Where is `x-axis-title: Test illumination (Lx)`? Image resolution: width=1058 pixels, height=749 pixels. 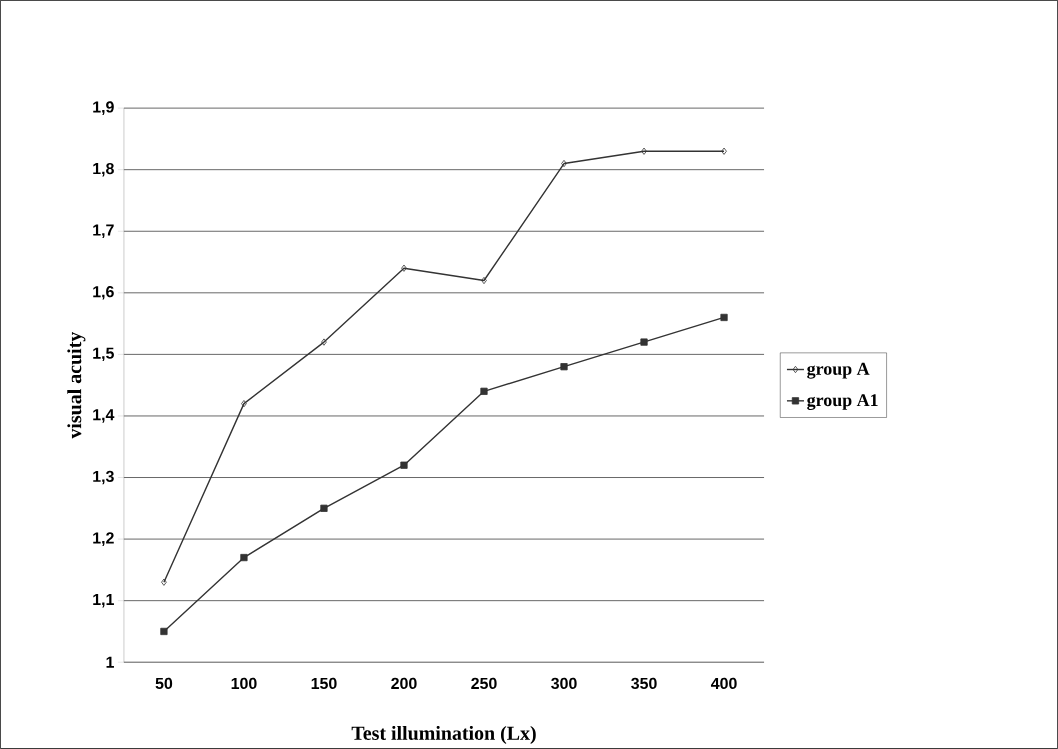
x-axis-title: Test illumination (Lx) is located at coordinates (443, 735).